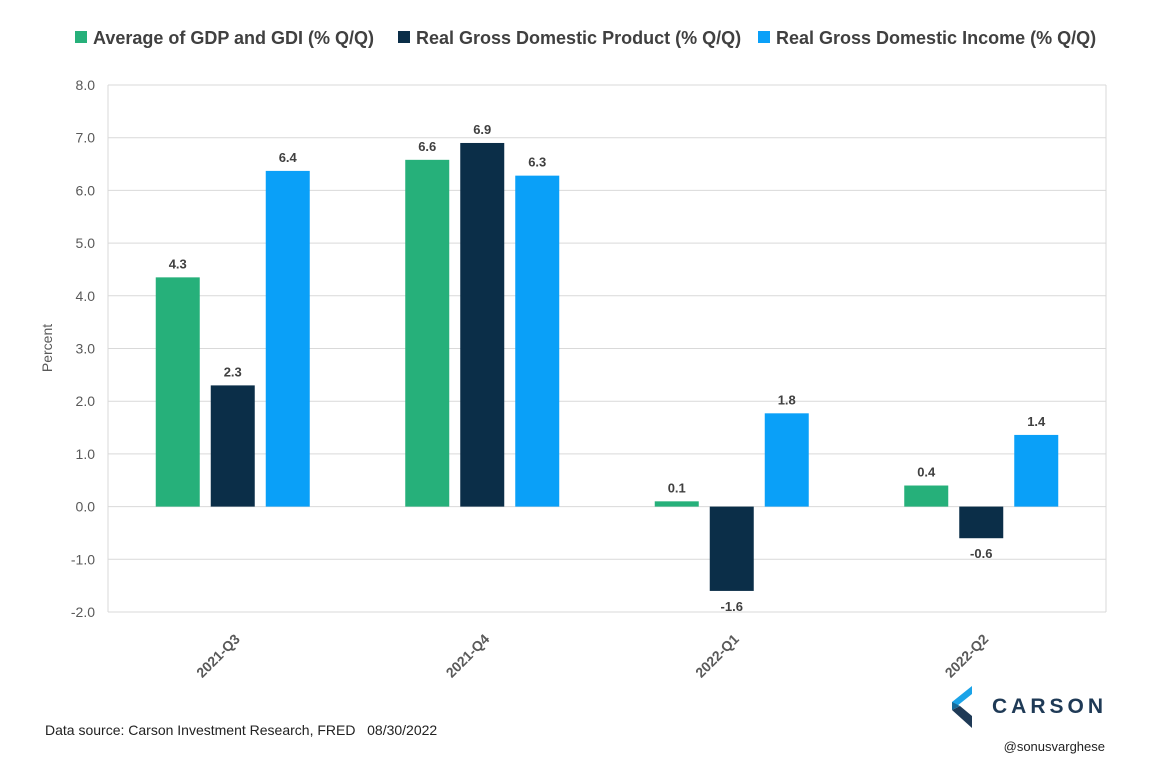 The height and width of the screenshot is (779, 1150). Describe the element at coordinates (178, 263) in the screenshot. I see `data-label: 4.3` at that location.